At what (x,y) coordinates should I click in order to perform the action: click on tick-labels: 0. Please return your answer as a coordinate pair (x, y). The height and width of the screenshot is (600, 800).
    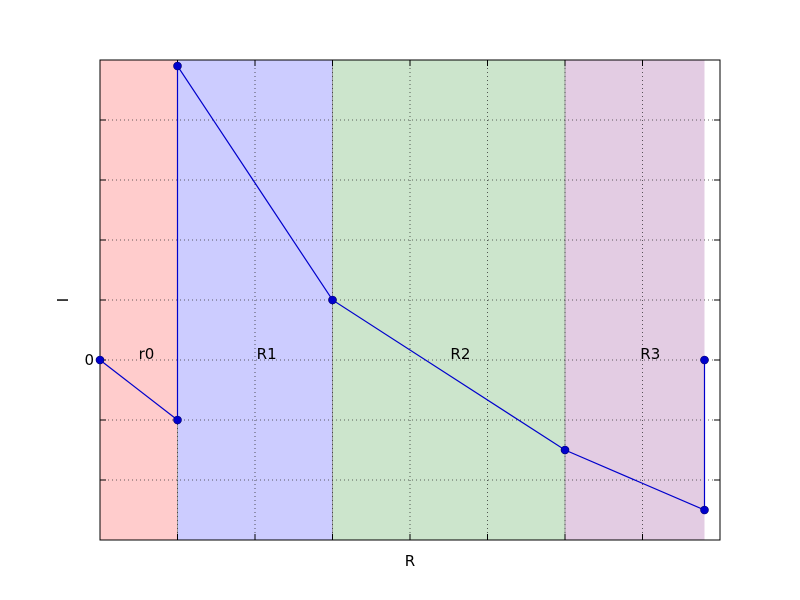
    Looking at the image, I should click on (89, 360).